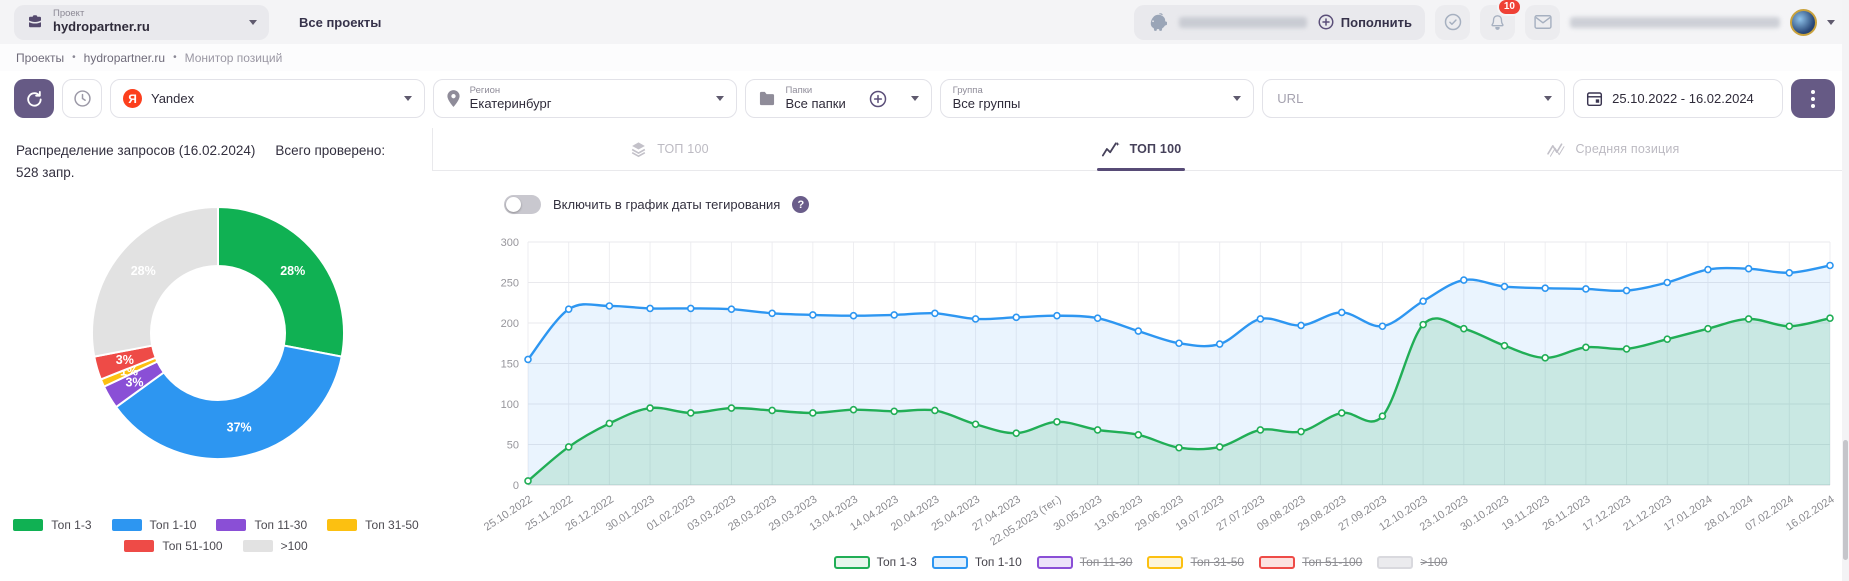 Image resolution: width=1849 pixels, height=581 pixels. What do you see at coordinates (141, 22) in the screenshot?
I see `project-selector: Проект hydropartner.ru` at bounding box center [141, 22].